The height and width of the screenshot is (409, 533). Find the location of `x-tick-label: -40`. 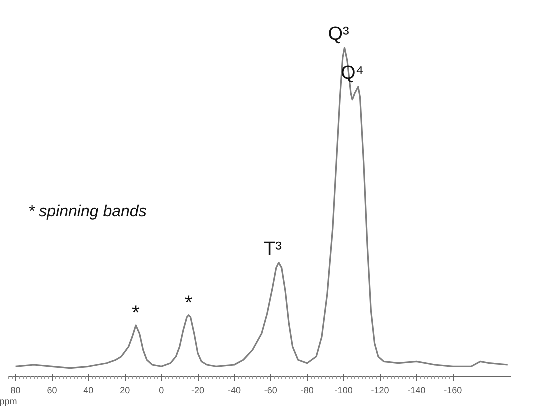

x-tick-label: -40 is located at coordinates (234, 391).